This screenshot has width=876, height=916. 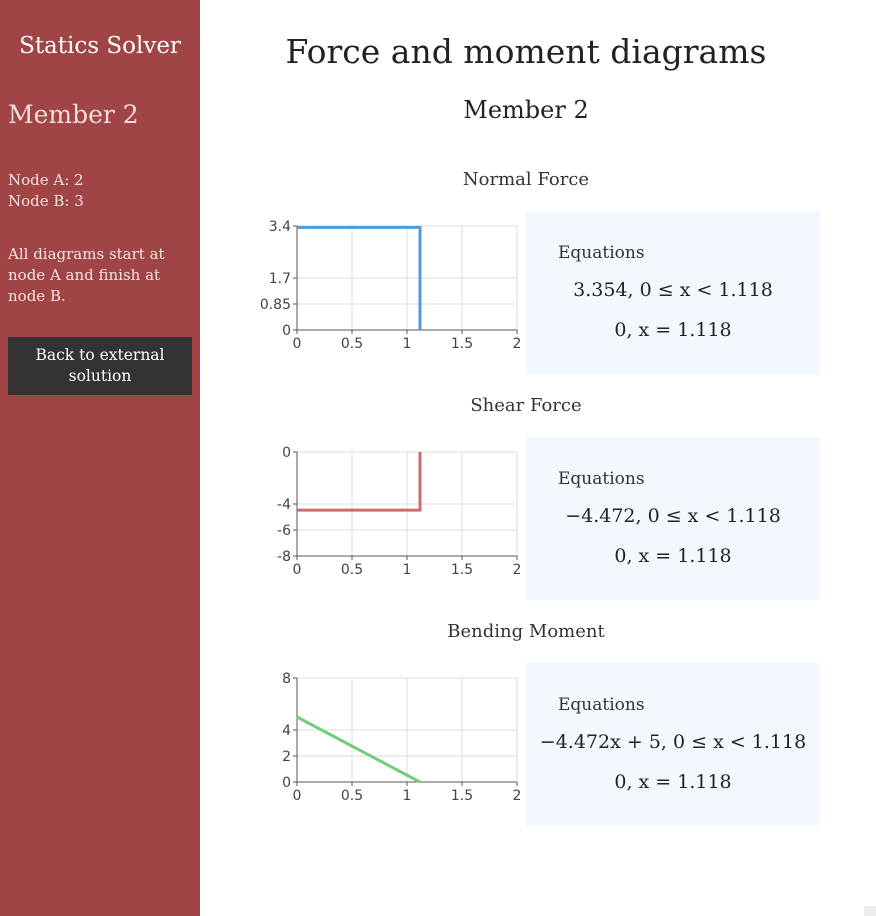 What do you see at coordinates (100, 46) in the screenshot?
I see `app-title: Statics Solver` at bounding box center [100, 46].